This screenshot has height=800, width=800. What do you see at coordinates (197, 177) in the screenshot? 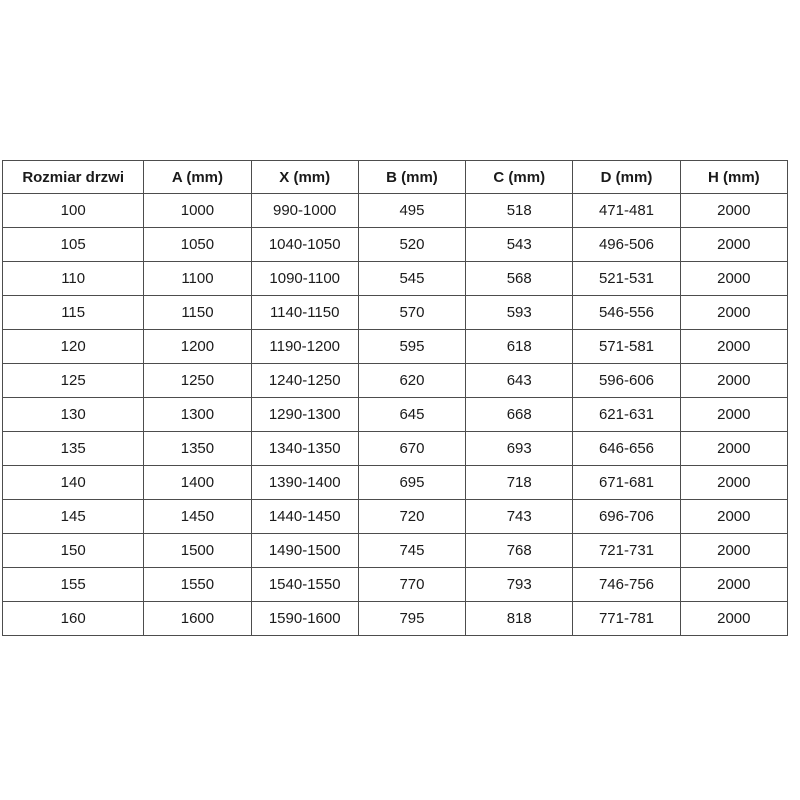
I see `column-header-a-mm: A (mm)` at bounding box center [197, 177].